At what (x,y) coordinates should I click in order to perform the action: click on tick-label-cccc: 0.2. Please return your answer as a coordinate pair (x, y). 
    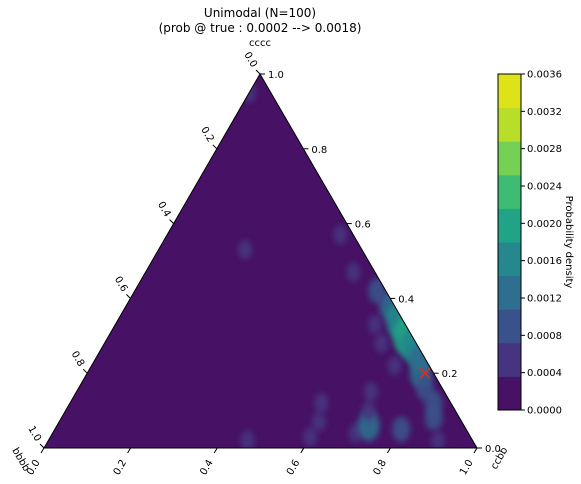
    Looking at the image, I should click on (450, 374).